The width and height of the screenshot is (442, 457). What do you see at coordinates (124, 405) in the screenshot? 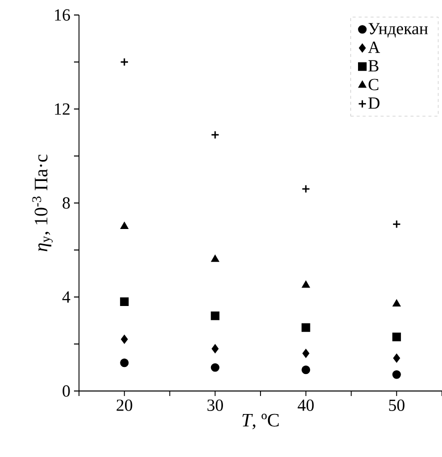
I see `x-tick-label: 20` at bounding box center [124, 405].